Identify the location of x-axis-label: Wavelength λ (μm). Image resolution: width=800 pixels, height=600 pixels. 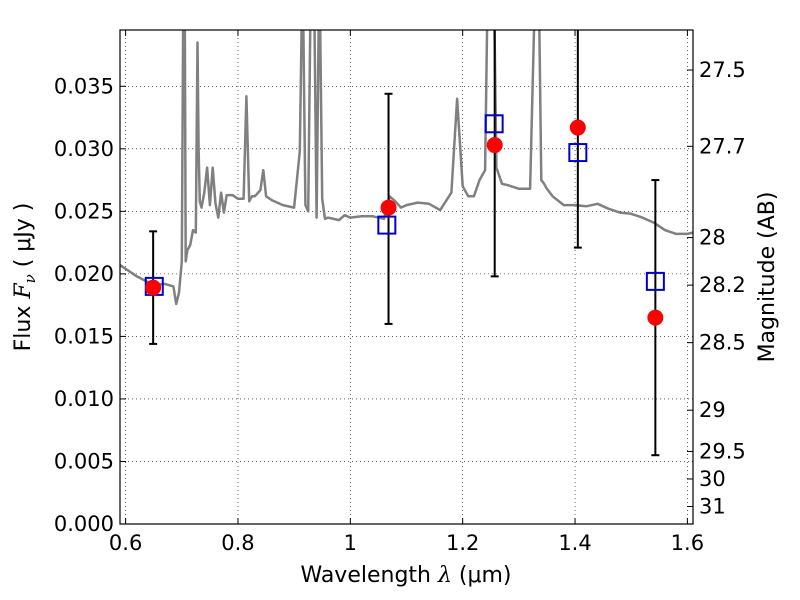
(405, 575).